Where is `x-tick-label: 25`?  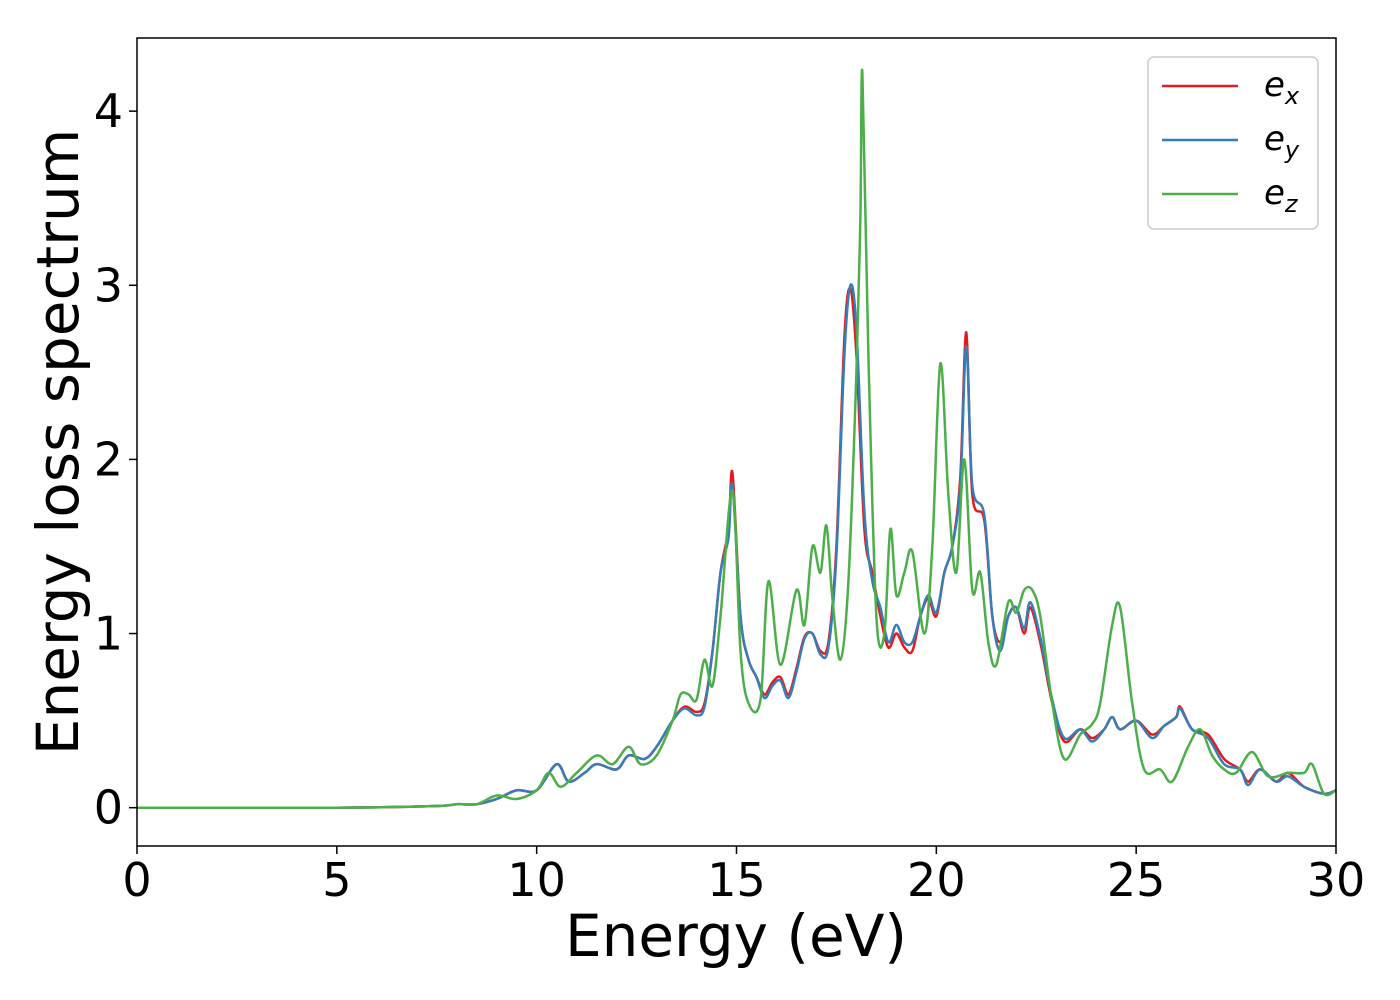 x-tick-label: 25 is located at coordinates (1136, 880).